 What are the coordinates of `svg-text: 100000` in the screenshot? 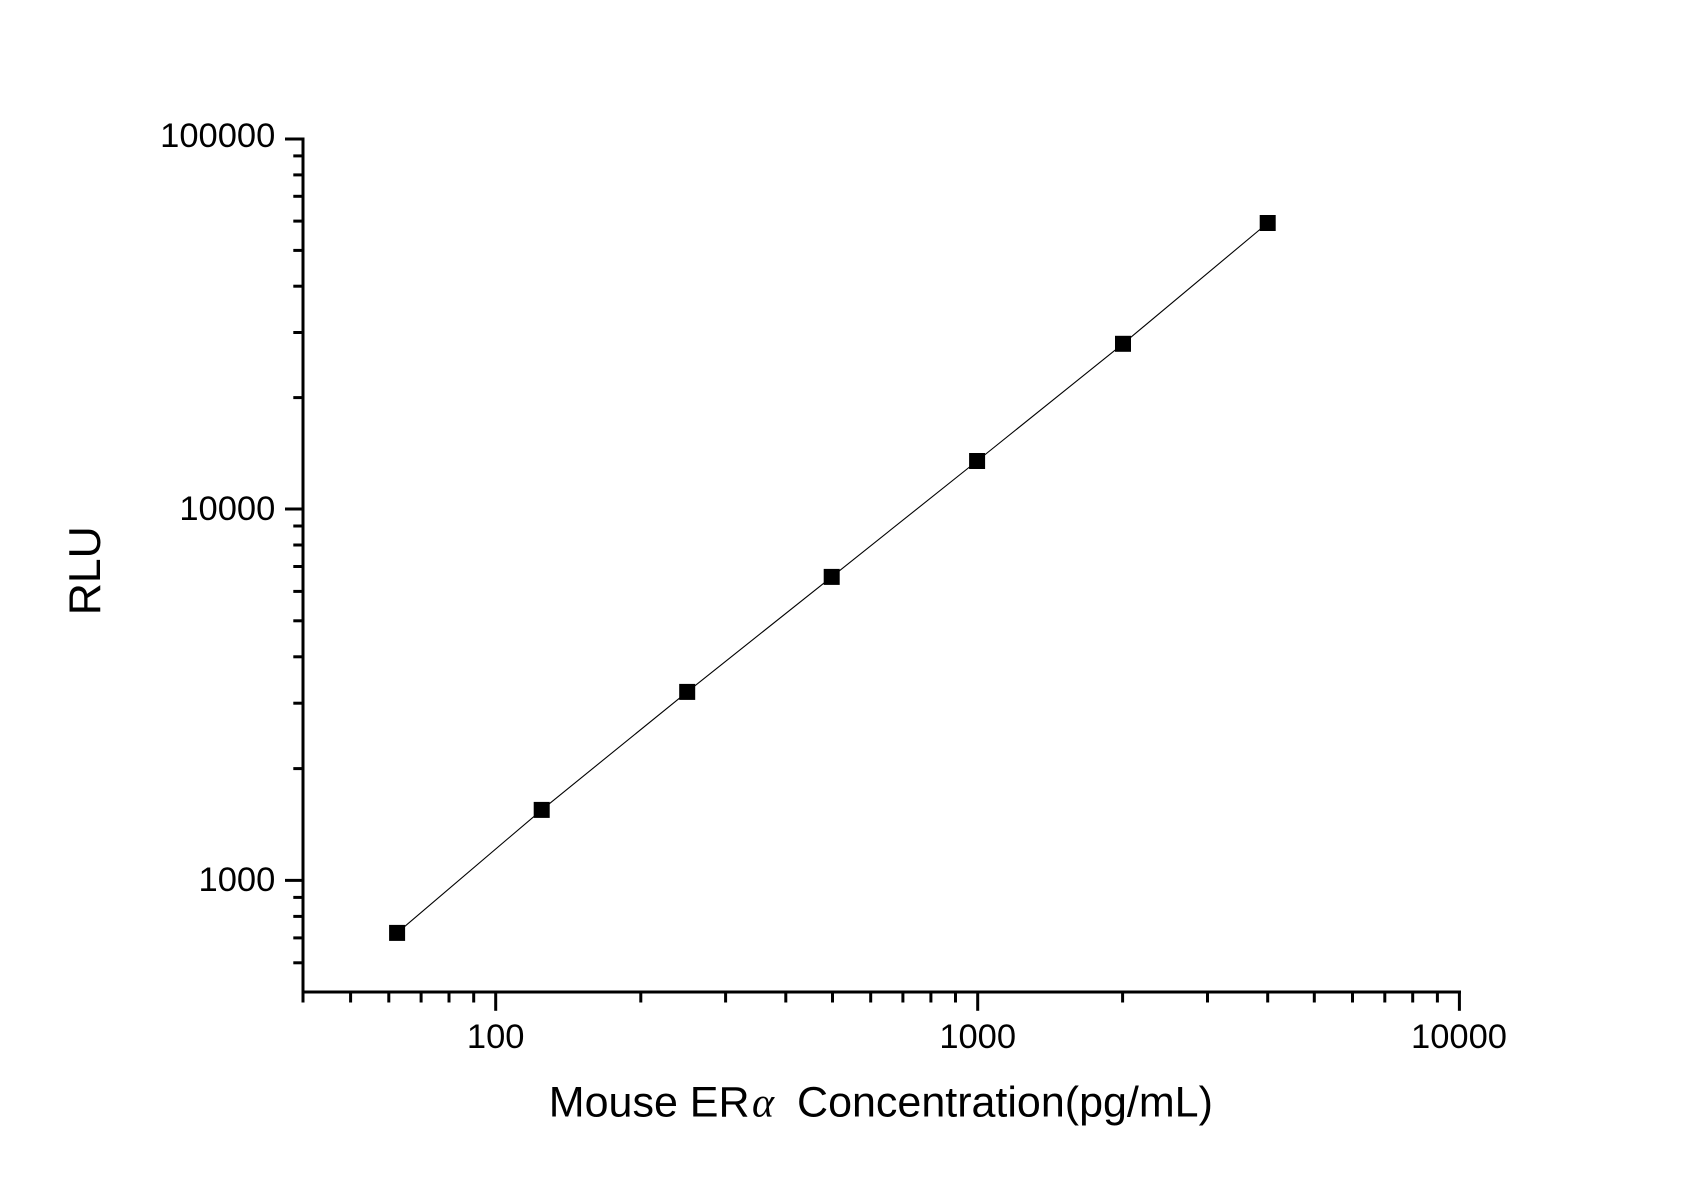 It's located at (217, 136).